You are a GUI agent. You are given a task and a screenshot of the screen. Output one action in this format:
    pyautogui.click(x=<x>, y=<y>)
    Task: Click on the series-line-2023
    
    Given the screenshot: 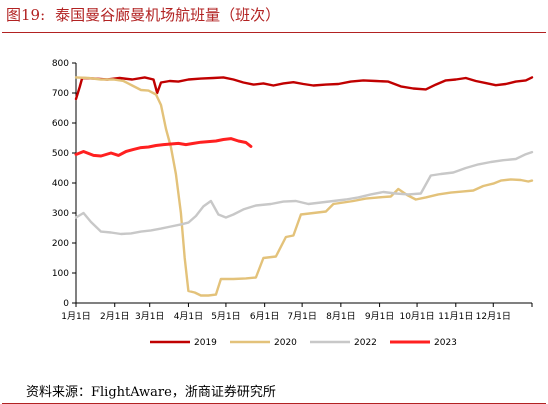 What is the action you would take?
    pyautogui.click(x=163, y=147)
    